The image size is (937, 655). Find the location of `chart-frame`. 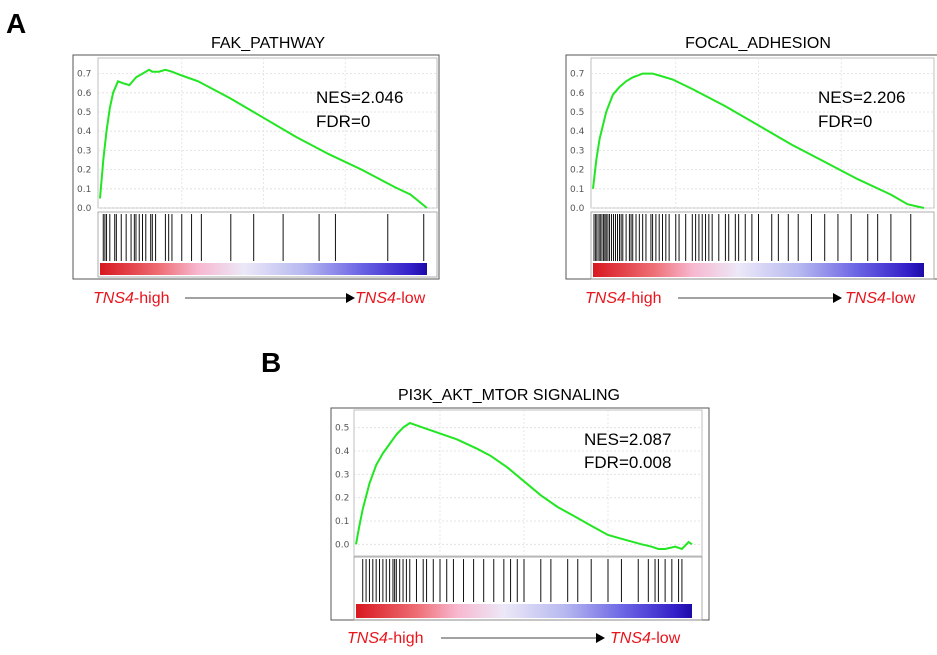

chart-frame is located at coordinates (520, 514).